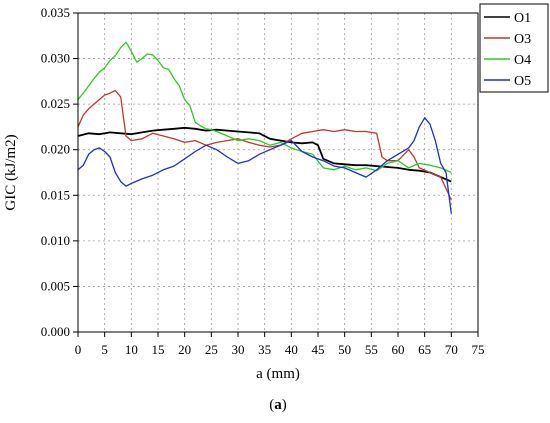  What do you see at coordinates (371, 349) in the screenshot?
I see `x-tick-label-11: 55` at bounding box center [371, 349].